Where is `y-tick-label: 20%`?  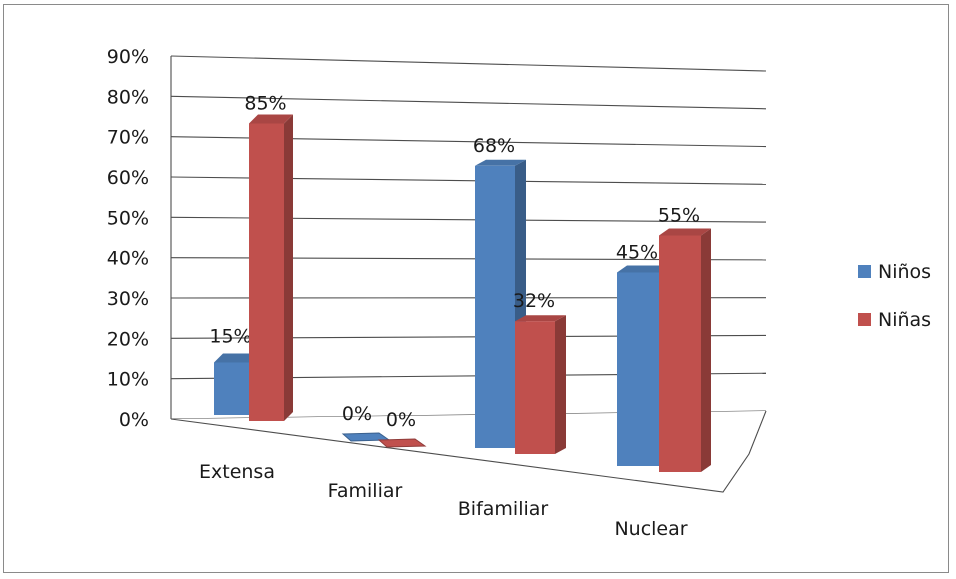
y-tick-label: 20% is located at coordinates (128, 339).